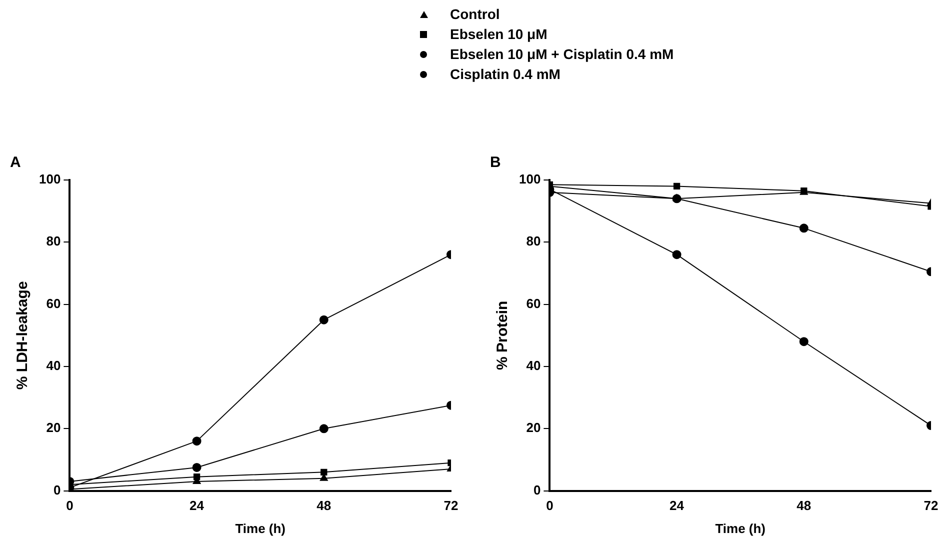  Describe the element at coordinates (495, 163) in the screenshot. I see `chart-title: B` at that location.